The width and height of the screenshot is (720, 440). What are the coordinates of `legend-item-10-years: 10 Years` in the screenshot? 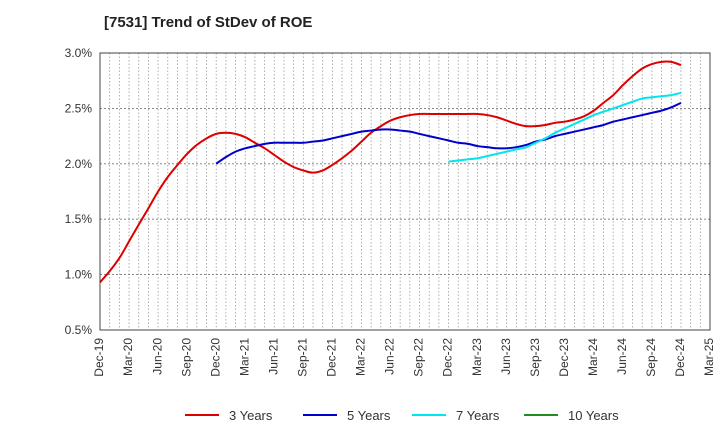 It's located at (571, 415).